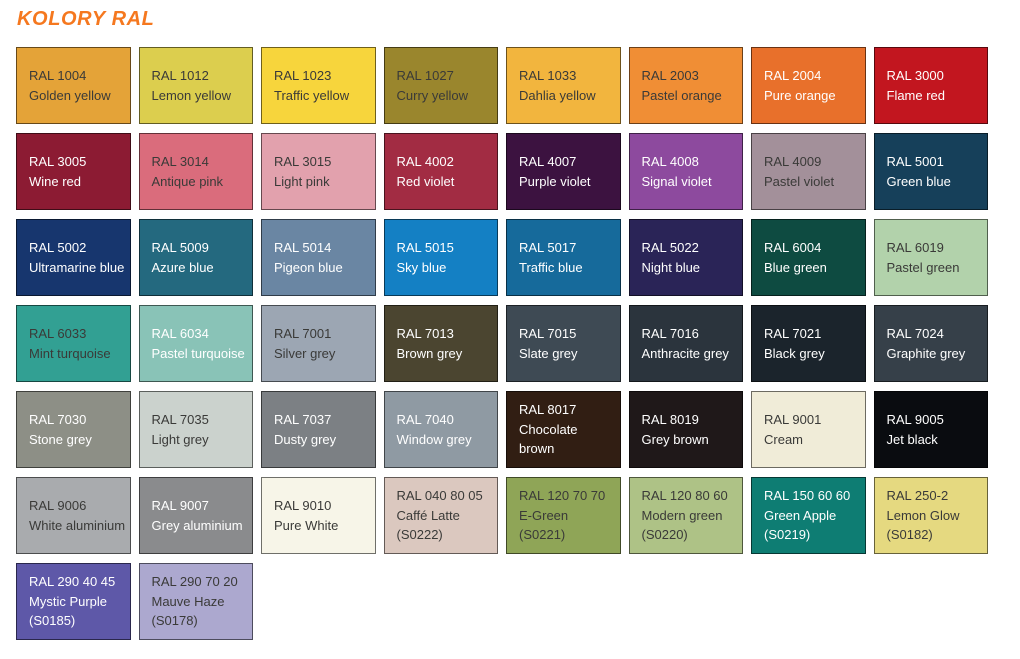 This screenshot has height=659, width=1020. I want to click on swatch-code: RAL 4008, so click(670, 161).